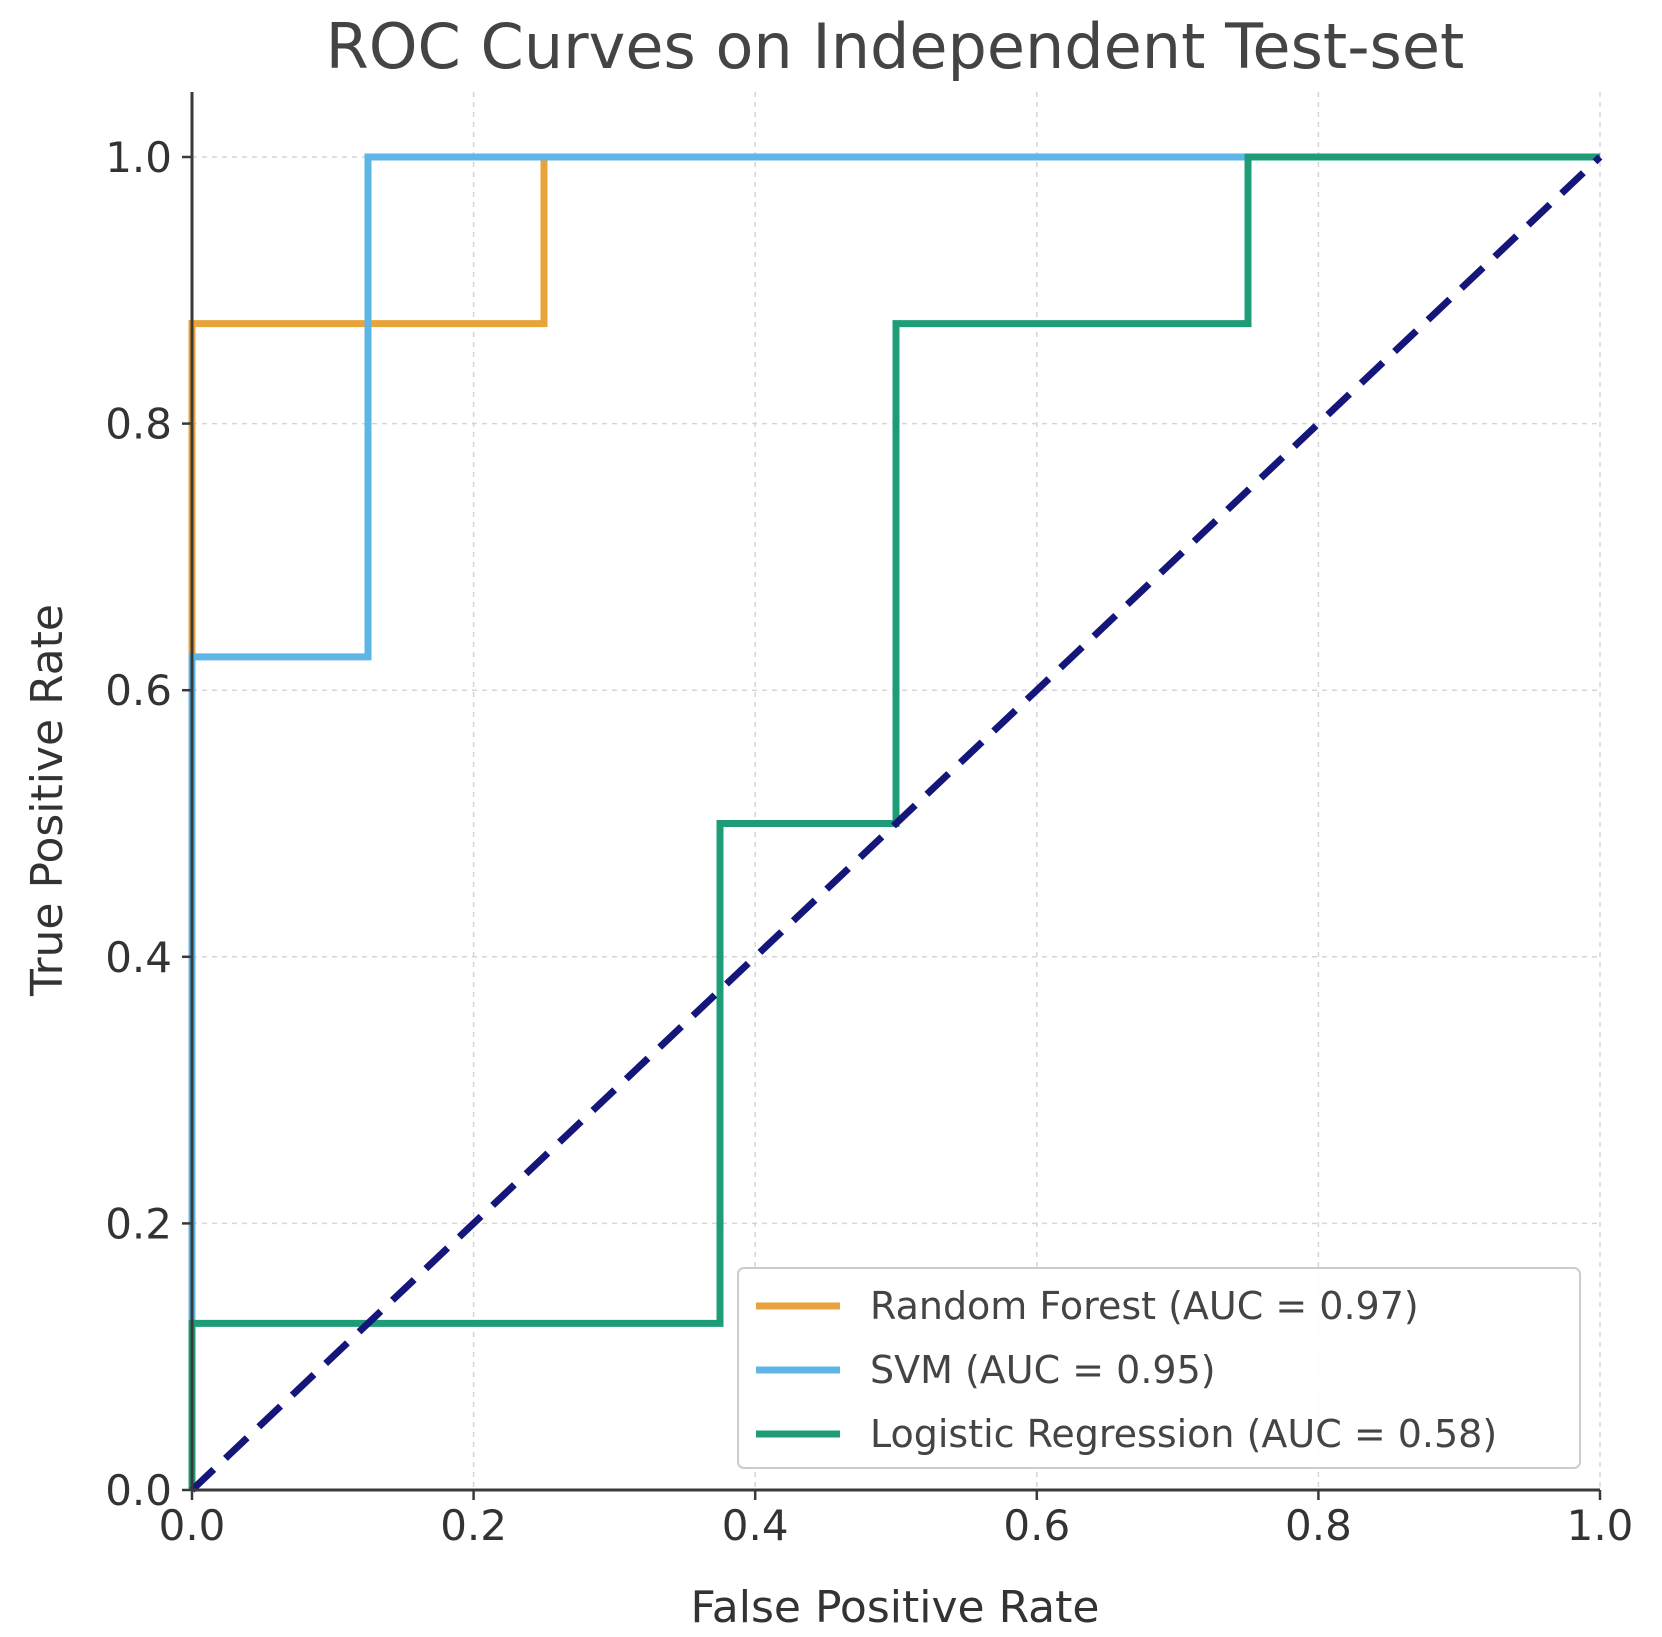 Image resolution: width=1662 pixels, height=1637 pixels. Describe the element at coordinates (1183, 1434) in the screenshot. I see `legend-label: Logistic Regression (AUC = 0.58)` at that location.